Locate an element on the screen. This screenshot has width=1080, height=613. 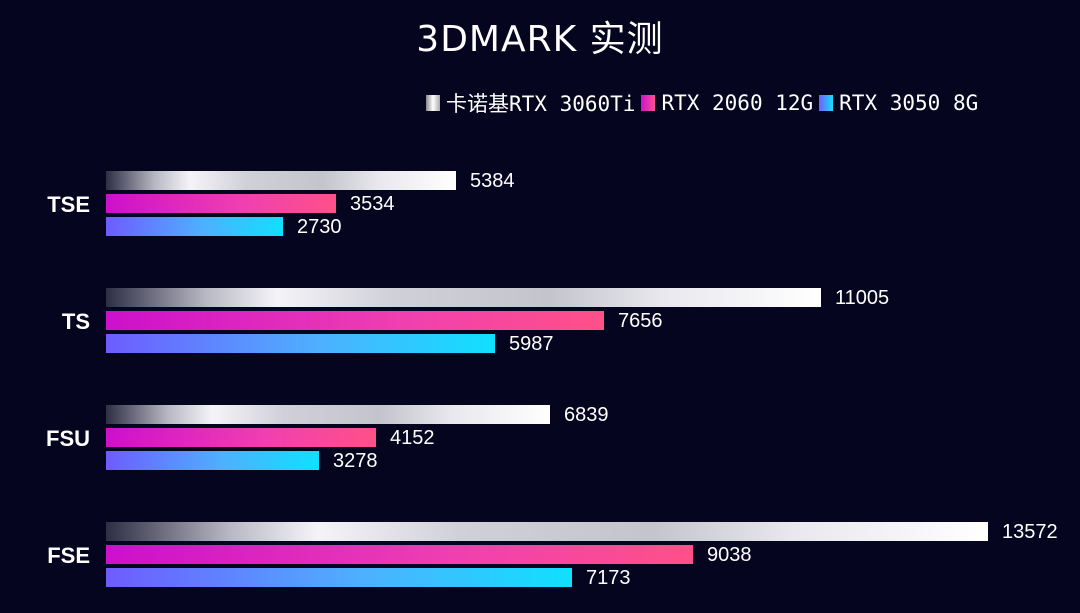
category-label: TS is located at coordinates (75, 321).